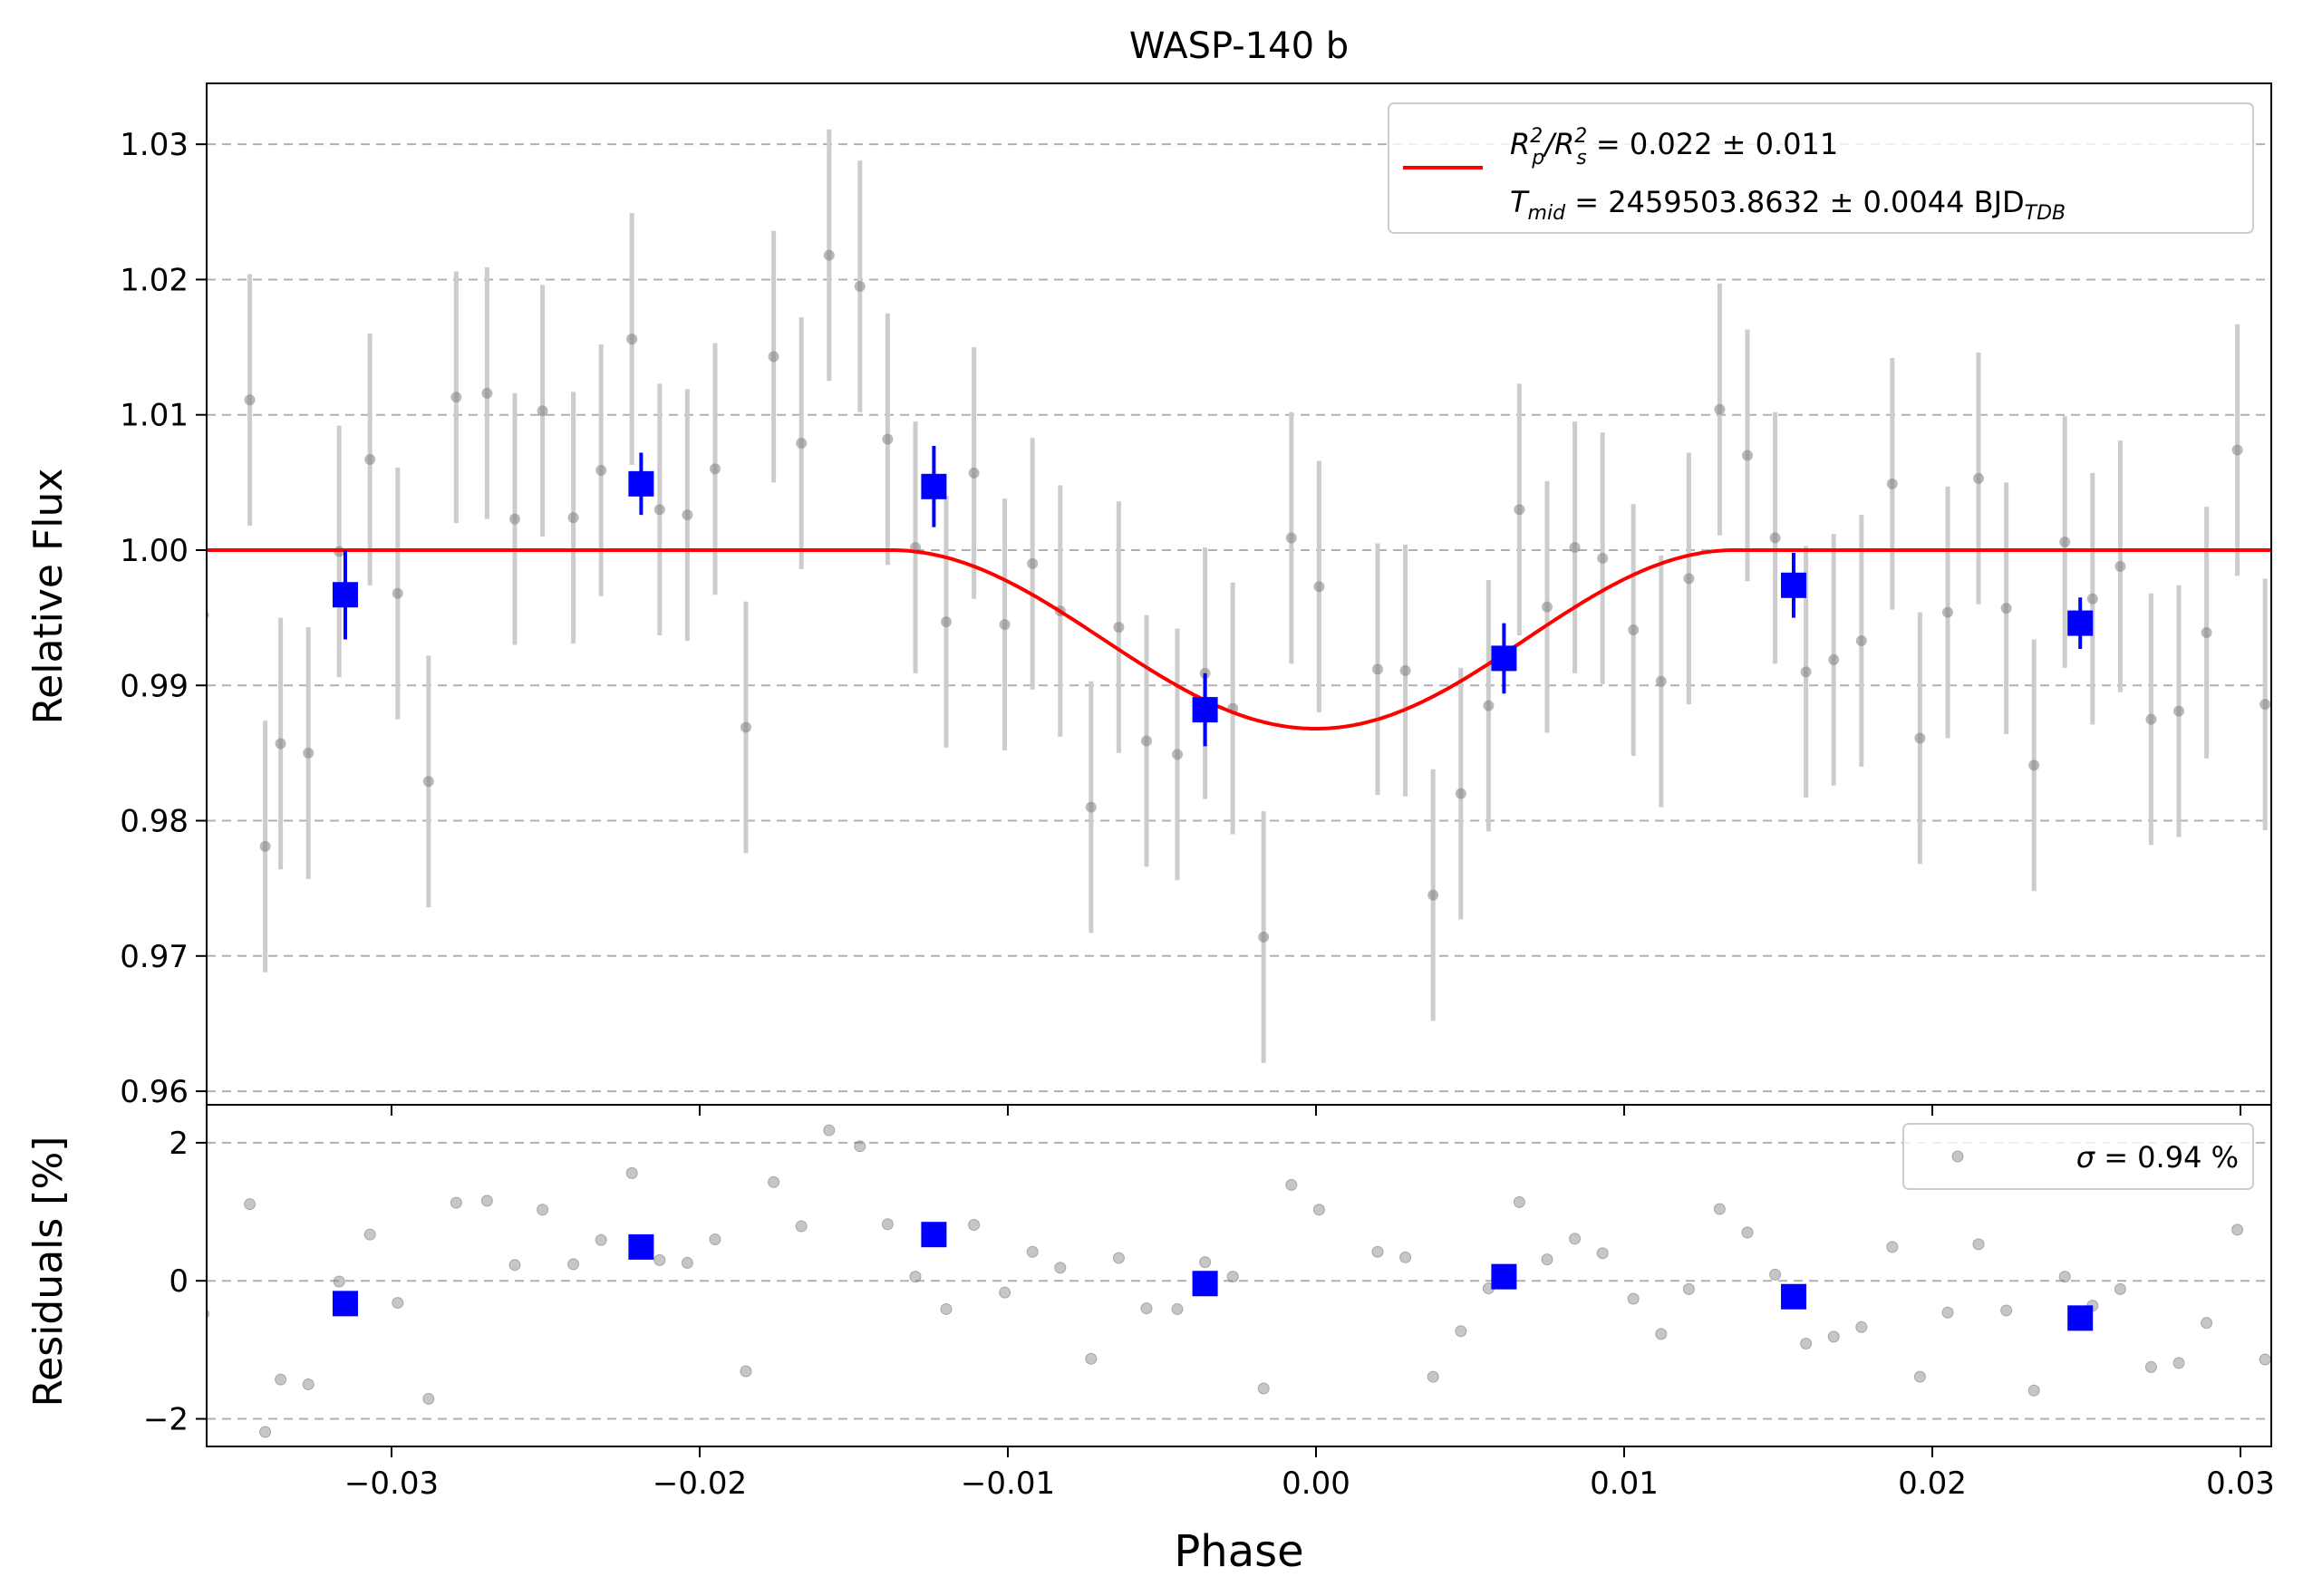 The image size is (2303, 1596). Describe the element at coordinates (1547, 213) in the screenshot. I see `legend-tmid-sub: mid` at that location.